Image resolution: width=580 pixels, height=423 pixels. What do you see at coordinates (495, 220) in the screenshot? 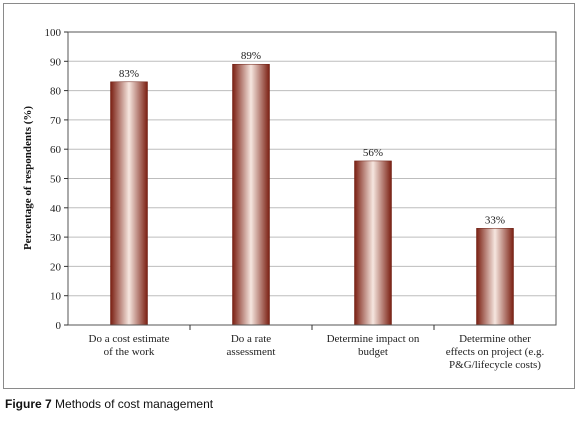
I see `bar-data-label: 33%` at bounding box center [495, 220].